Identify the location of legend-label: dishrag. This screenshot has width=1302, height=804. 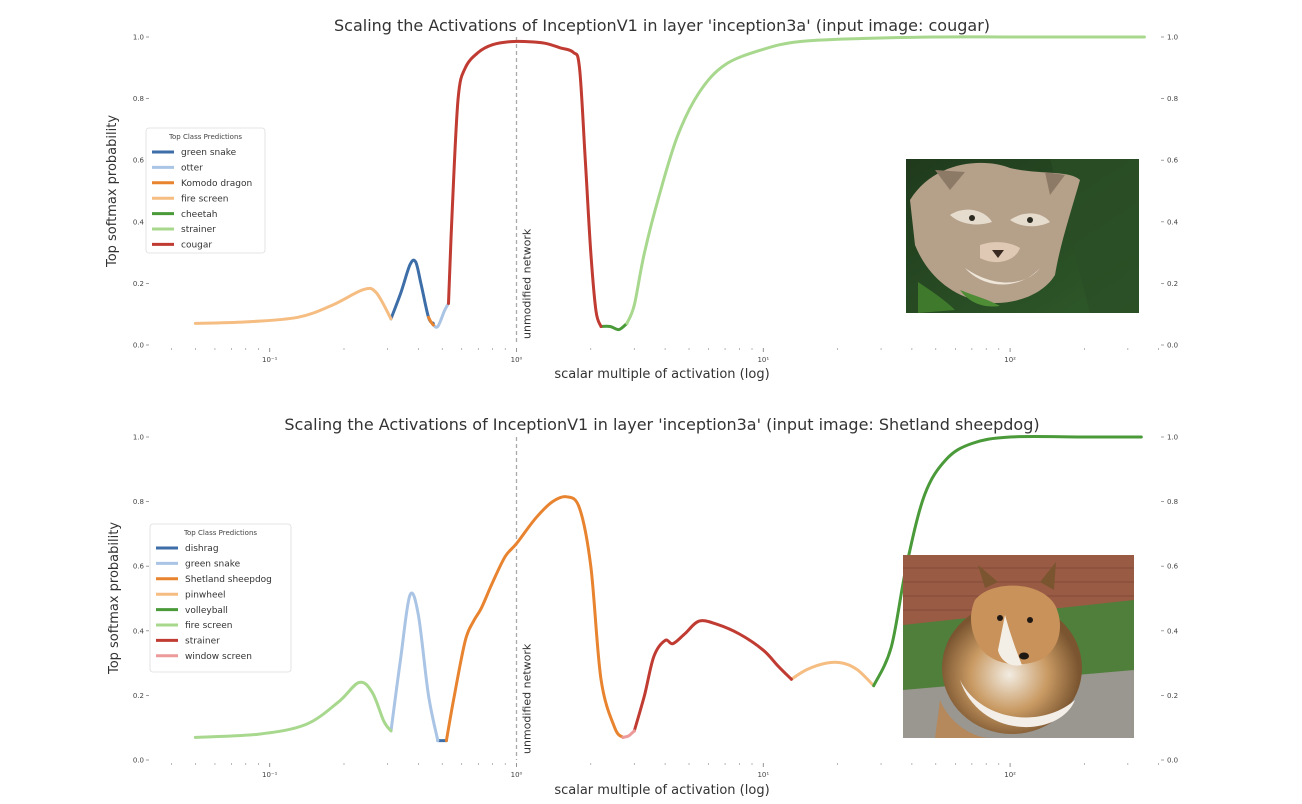
(202, 549).